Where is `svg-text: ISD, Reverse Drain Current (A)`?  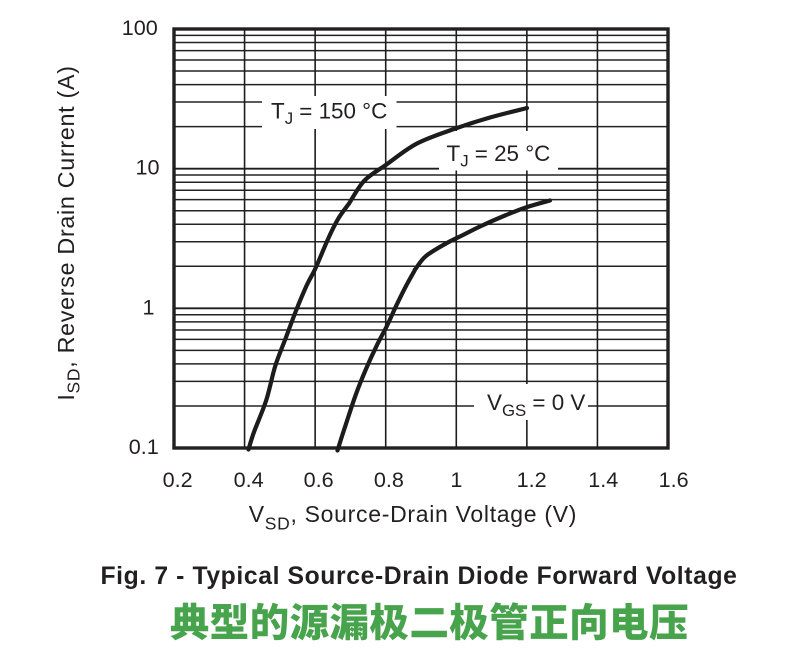 svg-text: ISD, Reverse Drain Current (A) is located at coordinates (68, 232).